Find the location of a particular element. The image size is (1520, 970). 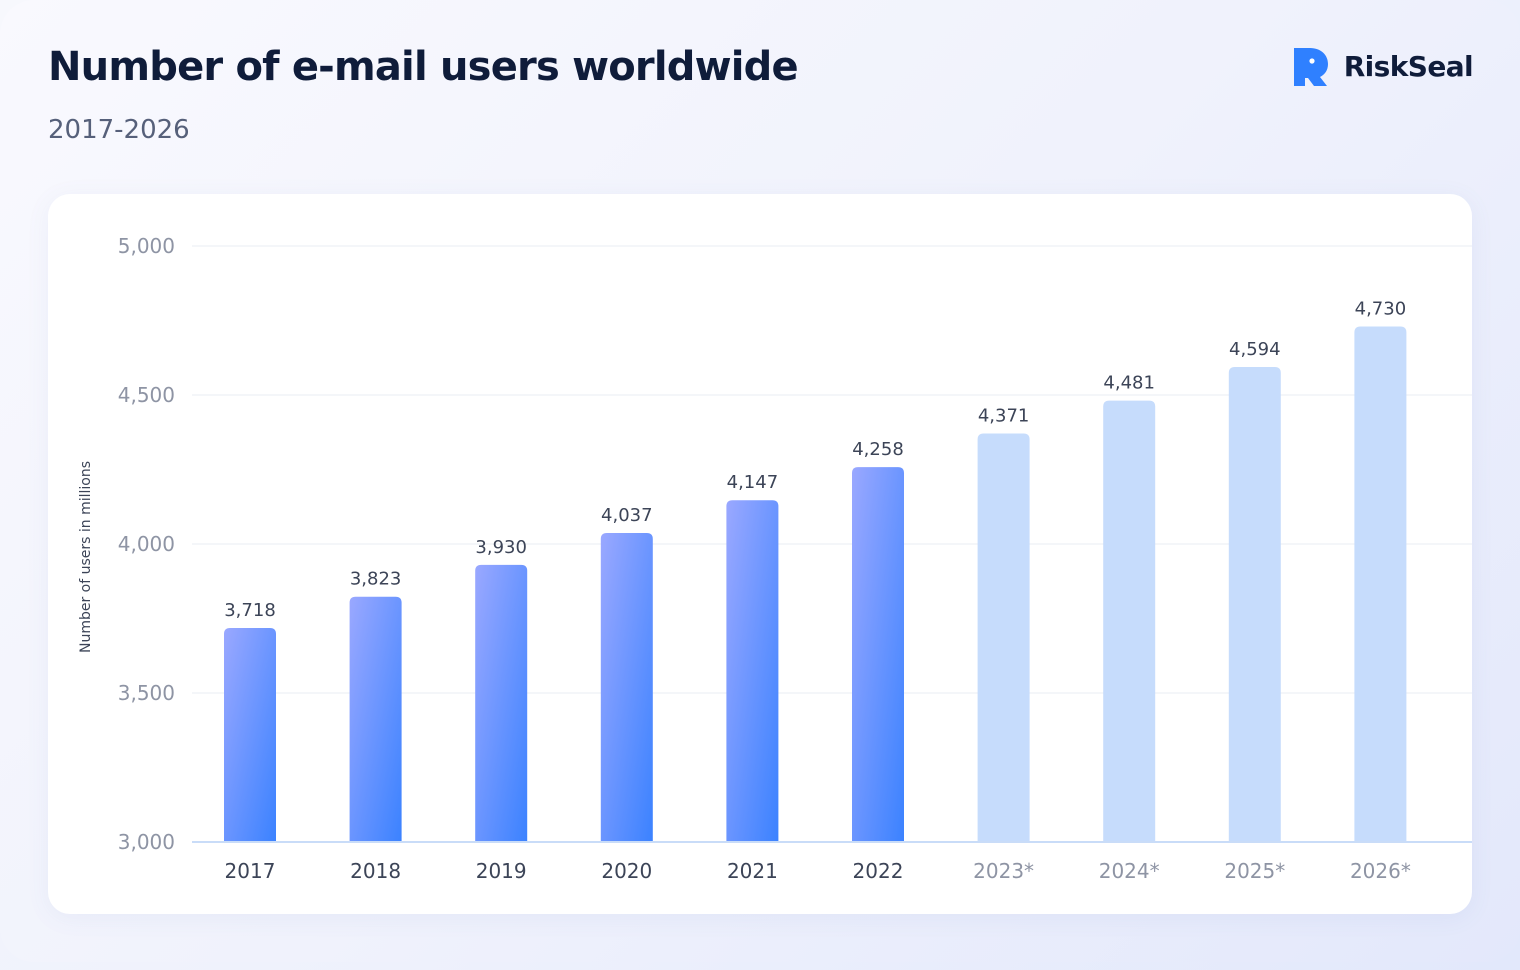

bar-2022 is located at coordinates (878, 654).